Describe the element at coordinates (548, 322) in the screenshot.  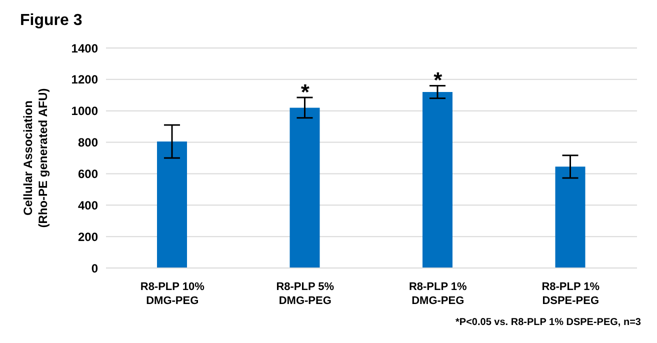
I see `text: *P<0.05 vs. R8-PLP 1% DSPE-PEG, n=3` at that location.